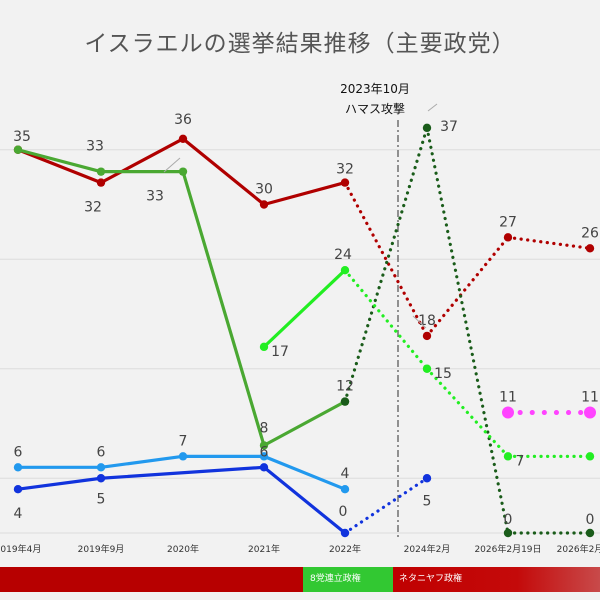 The height and width of the screenshot is (600, 600). What do you see at coordinates (151, 579) in the screenshot?
I see `timeline-segment-netanyahu-prior` at bounding box center [151, 579].